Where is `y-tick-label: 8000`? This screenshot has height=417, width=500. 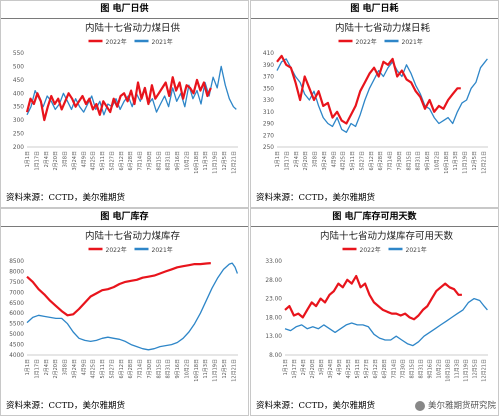 y-tick-label: 8000 is located at coordinates (16, 272).